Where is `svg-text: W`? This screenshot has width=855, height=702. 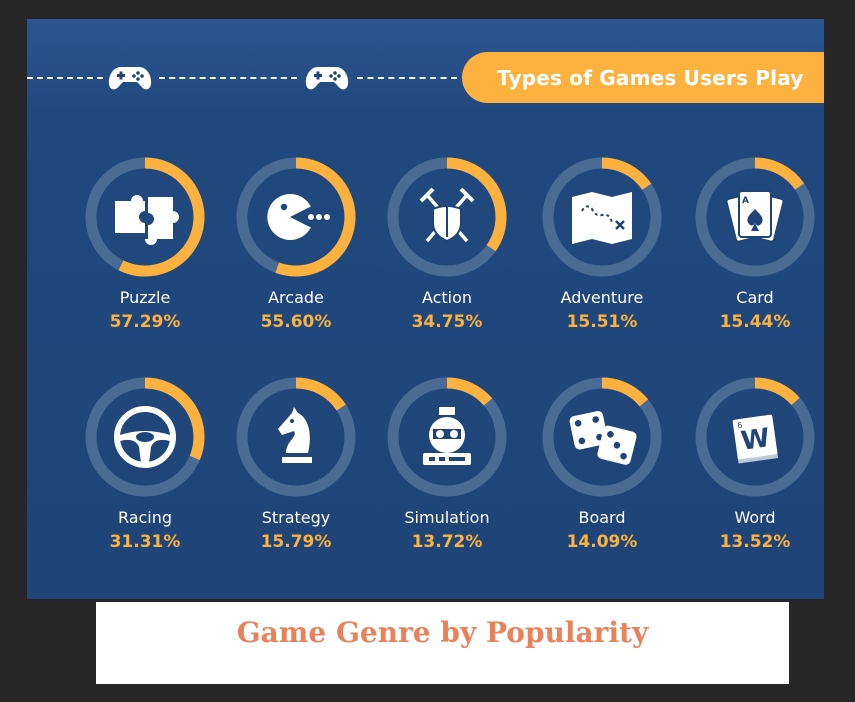
svg-text: W is located at coordinates (755, 440).